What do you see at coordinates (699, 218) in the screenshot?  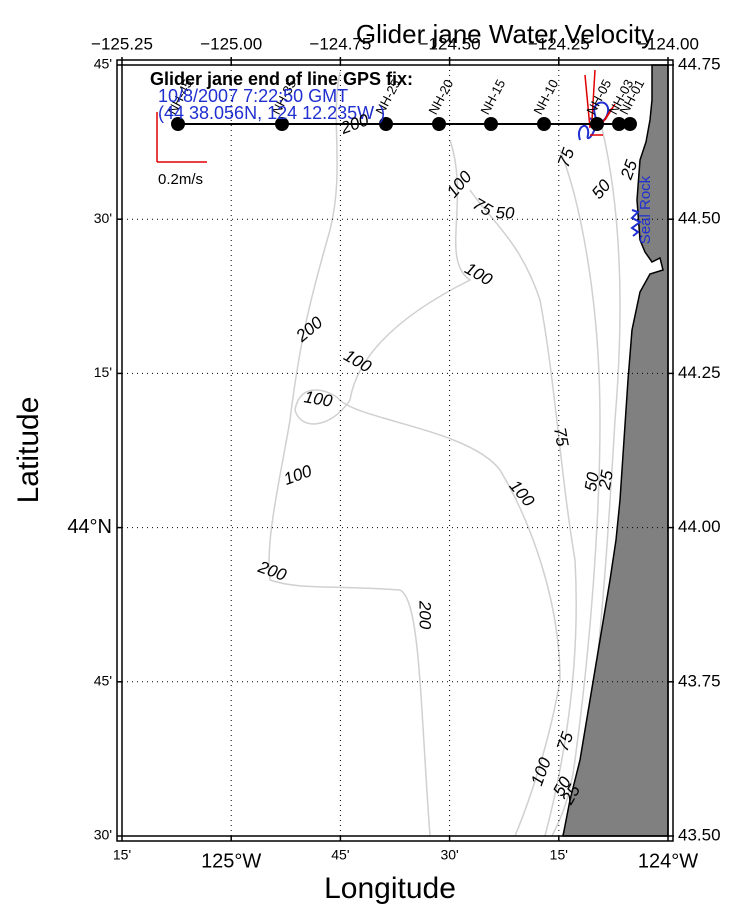 I see `right-tick-label: 44.50` at bounding box center [699, 218].